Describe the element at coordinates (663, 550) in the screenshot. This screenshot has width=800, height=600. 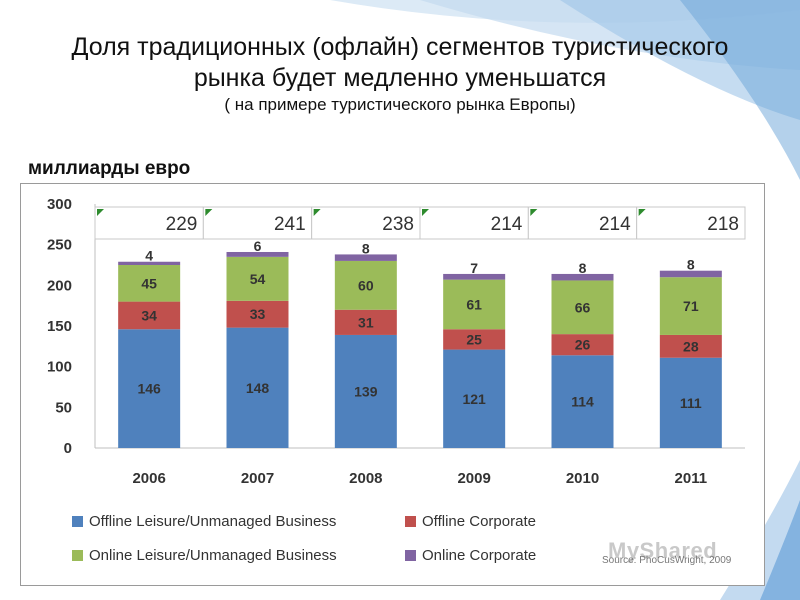
I see `watermark: MyShared` at that location.